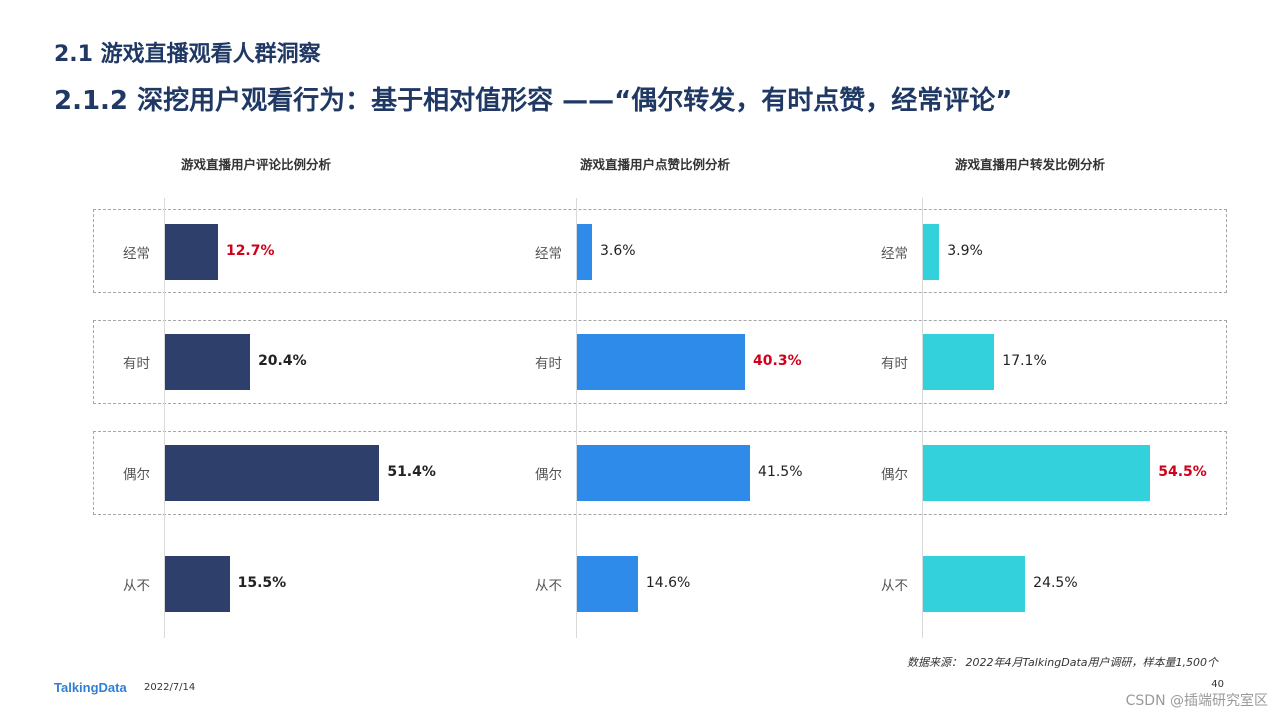 Image resolution: width=1280 pixels, height=720 pixels. What do you see at coordinates (1024, 361) in the screenshot?
I see `data-label: 17.1%` at bounding box center [1024, 361].